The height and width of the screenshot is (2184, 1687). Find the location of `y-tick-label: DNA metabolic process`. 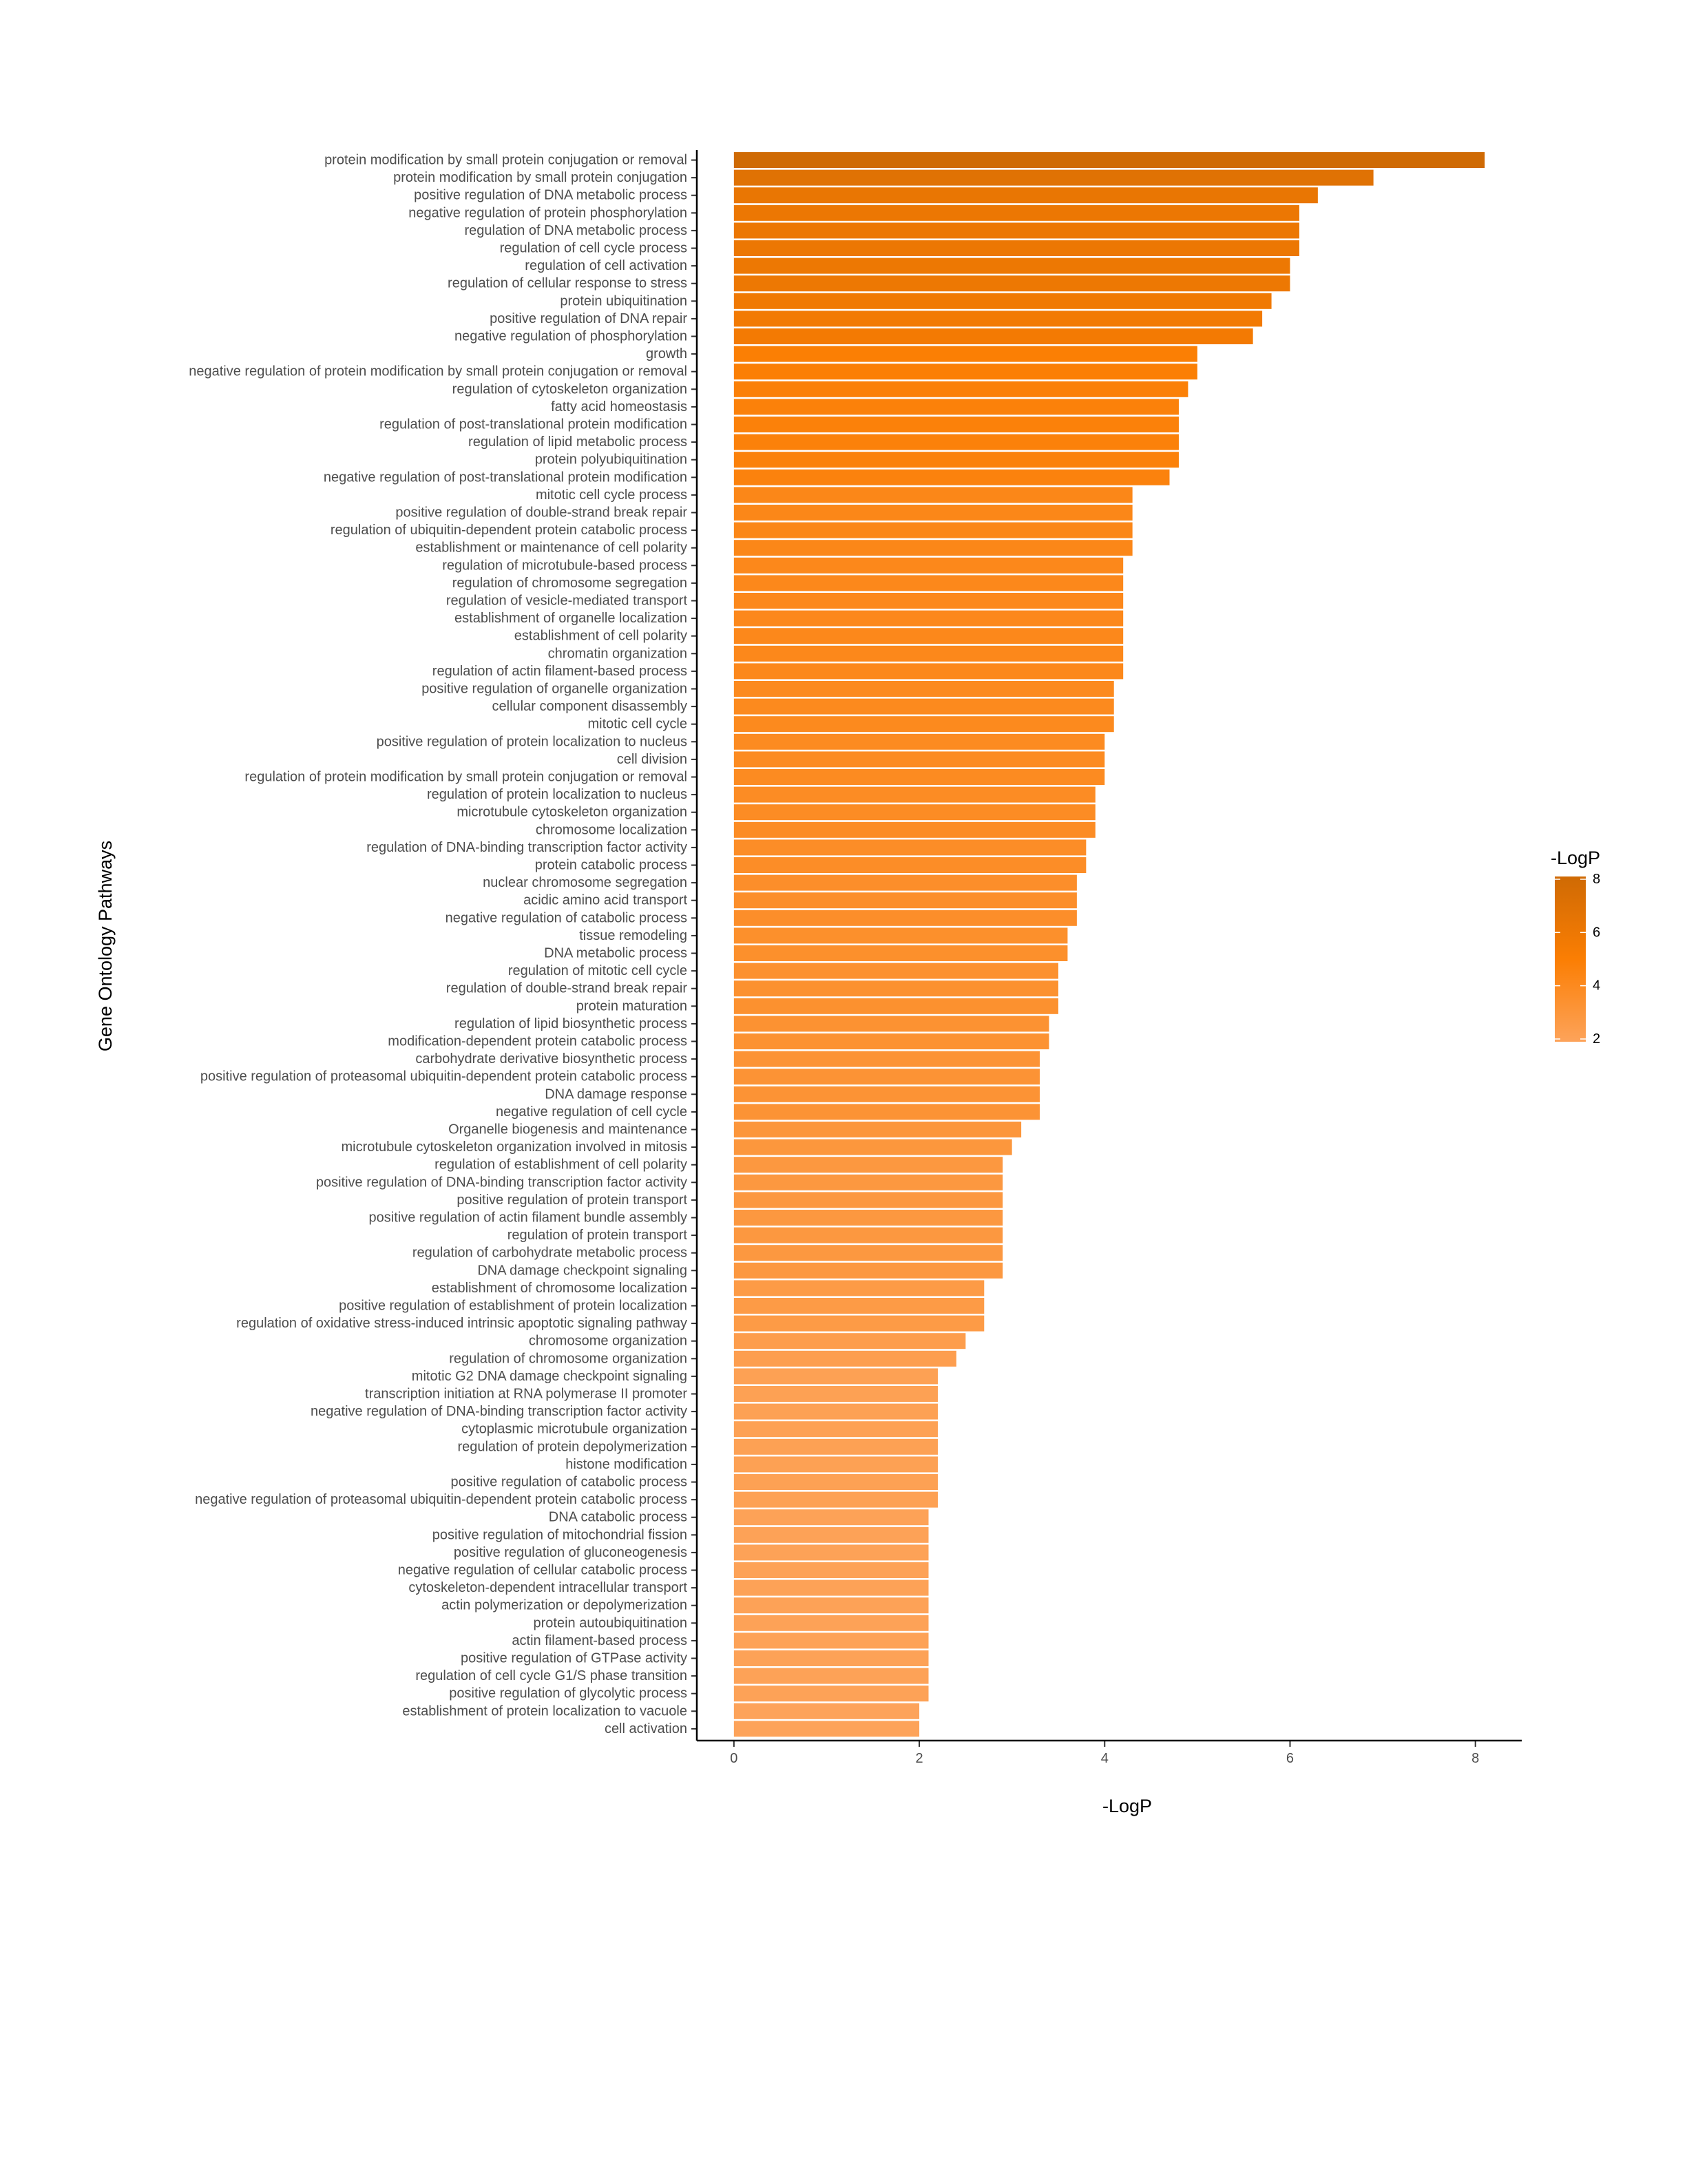

y-tick-label: DNA metabolic process is located at coordinates (615, 953).